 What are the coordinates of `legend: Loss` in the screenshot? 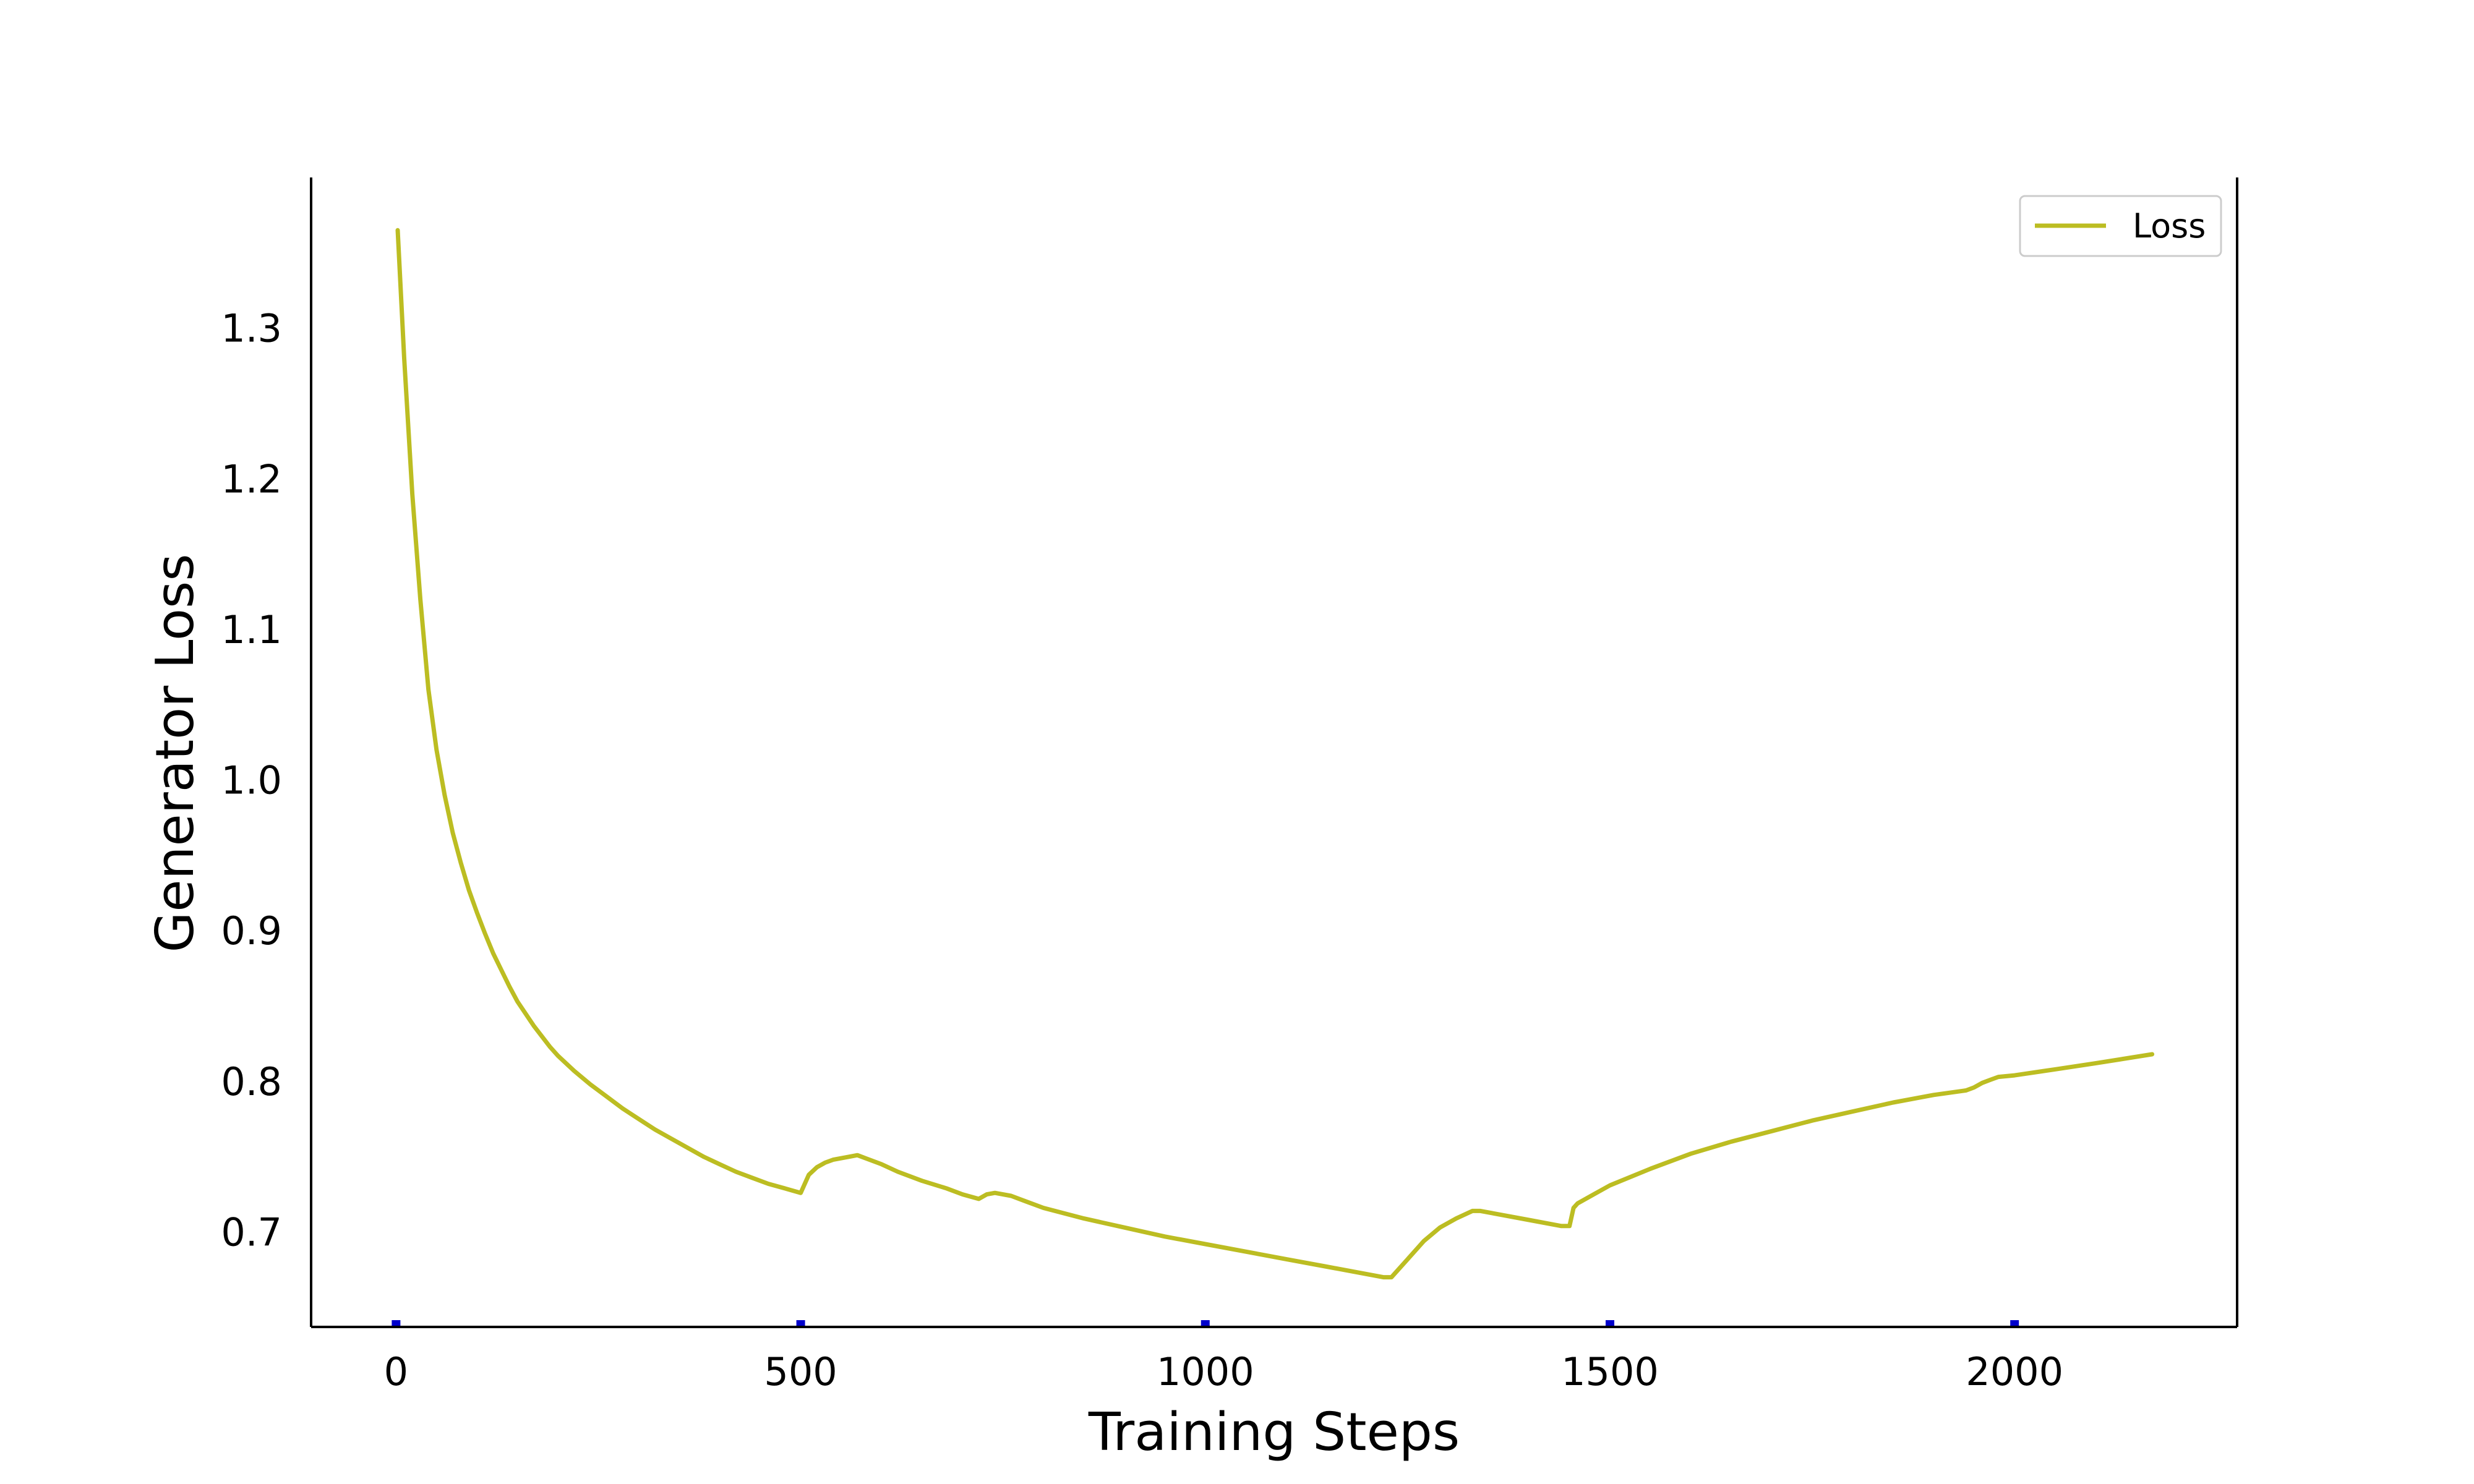 It's located at (2120, 226).